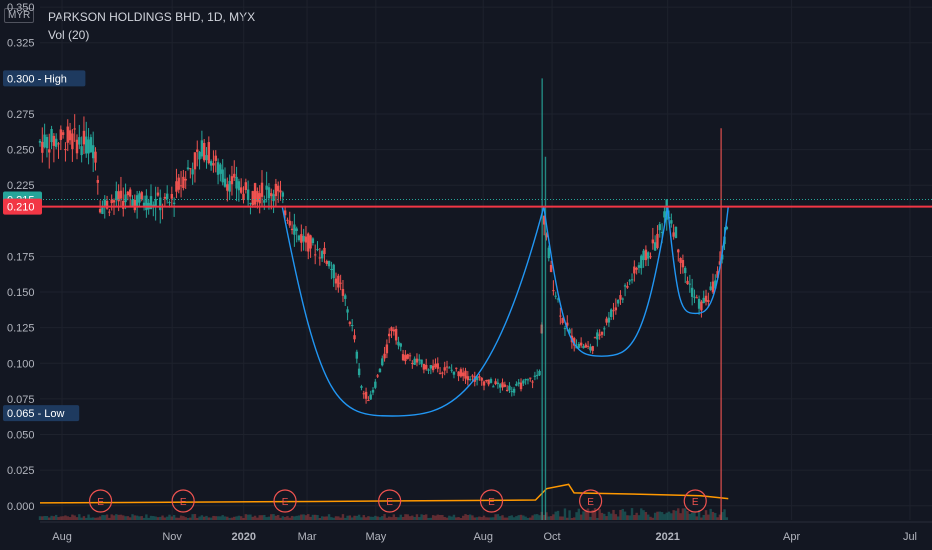 This screenshot has height=550, width=932. Describe the element at coordinates (172, 537) in the screenshot. I see `x-tick-label: Nov` at that location.